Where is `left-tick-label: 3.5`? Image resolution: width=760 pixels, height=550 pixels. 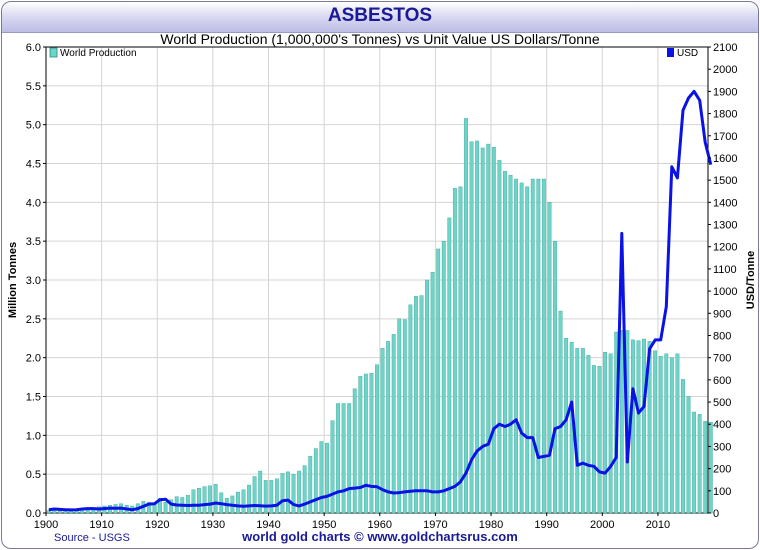
left-tick-label: 3.5 is located at coordinates (33, 242).